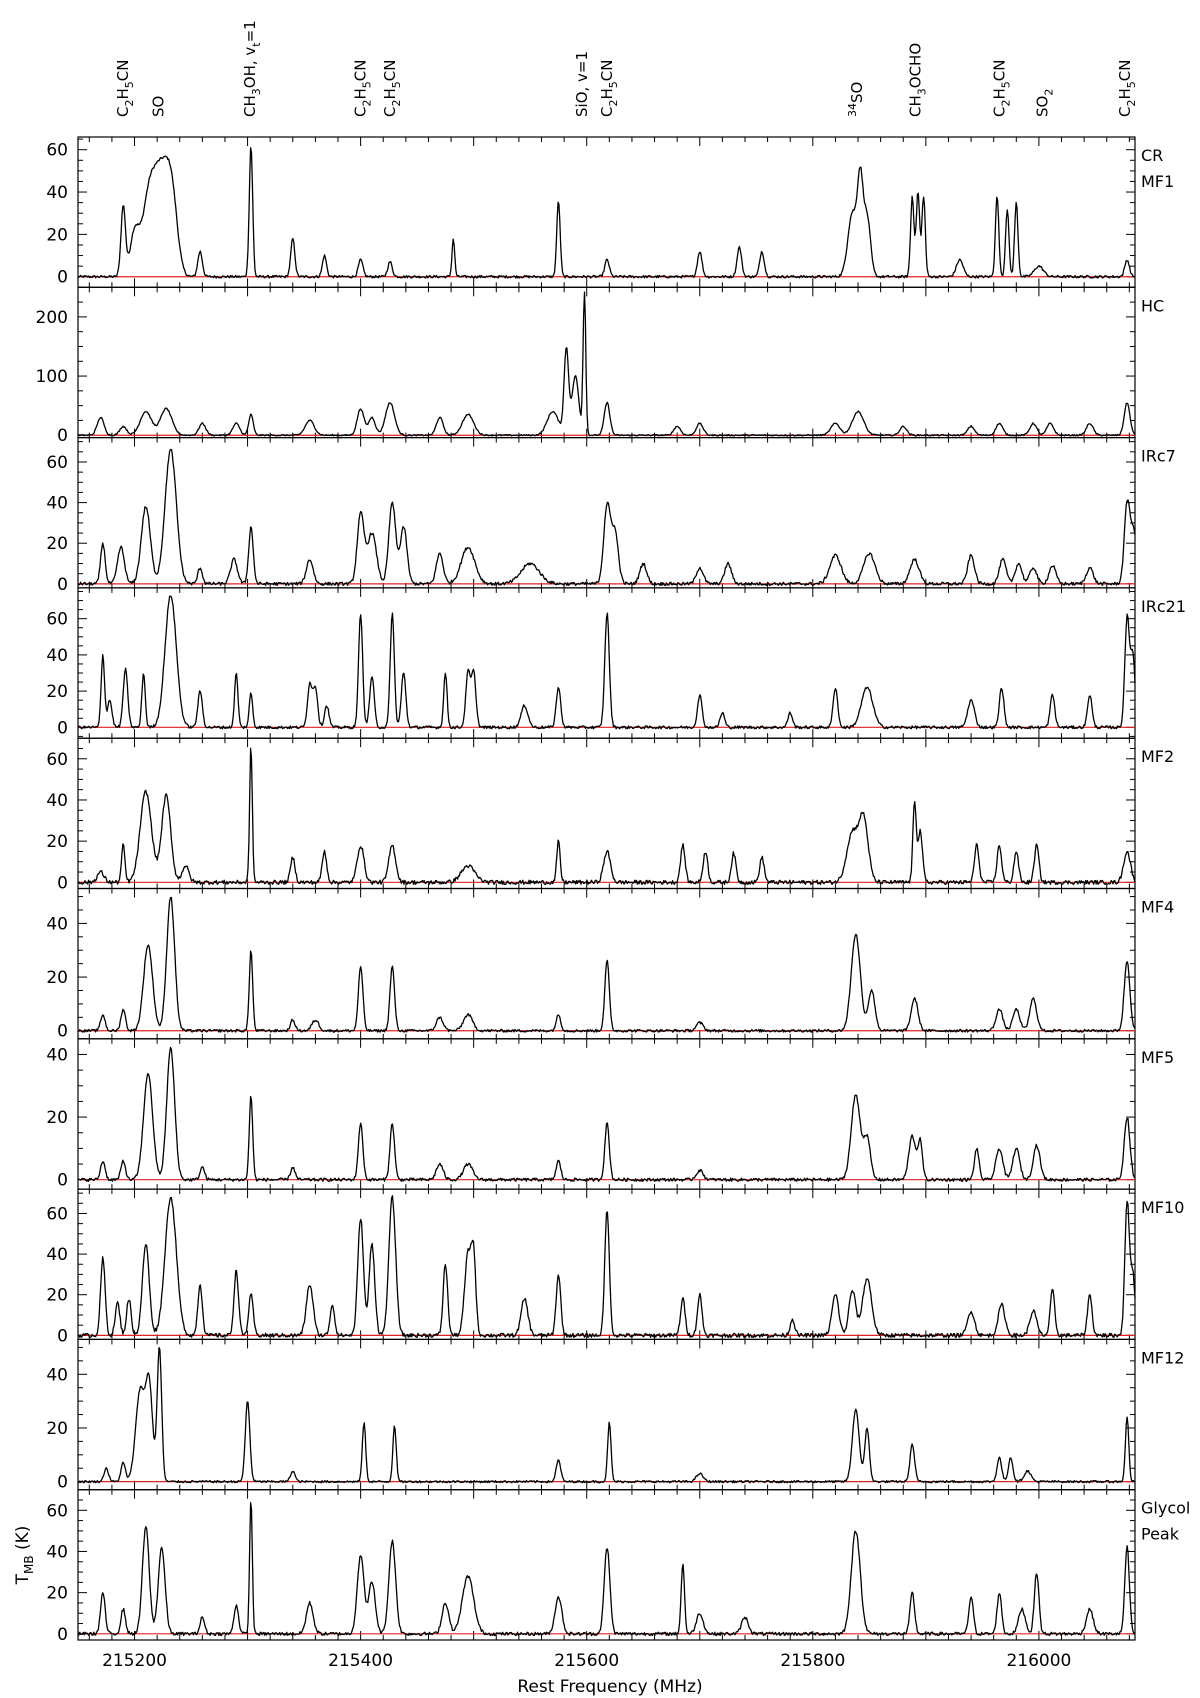  What do you see at coordinates (611, 516) in the screenshot?
I see `panel-2: 0 20 40 60 IRc7` at bounding box center [611, 516].